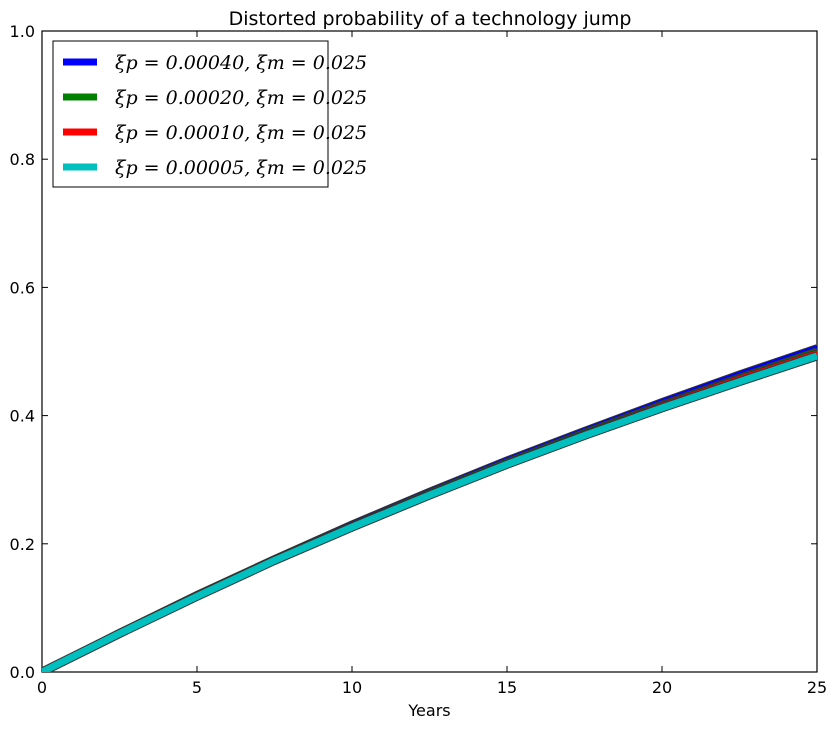 This screenshot has height=730, width=837. Describe the element at coordinates (817, 687) in the screenshot. I see `x-tick-label: 25` at that location.